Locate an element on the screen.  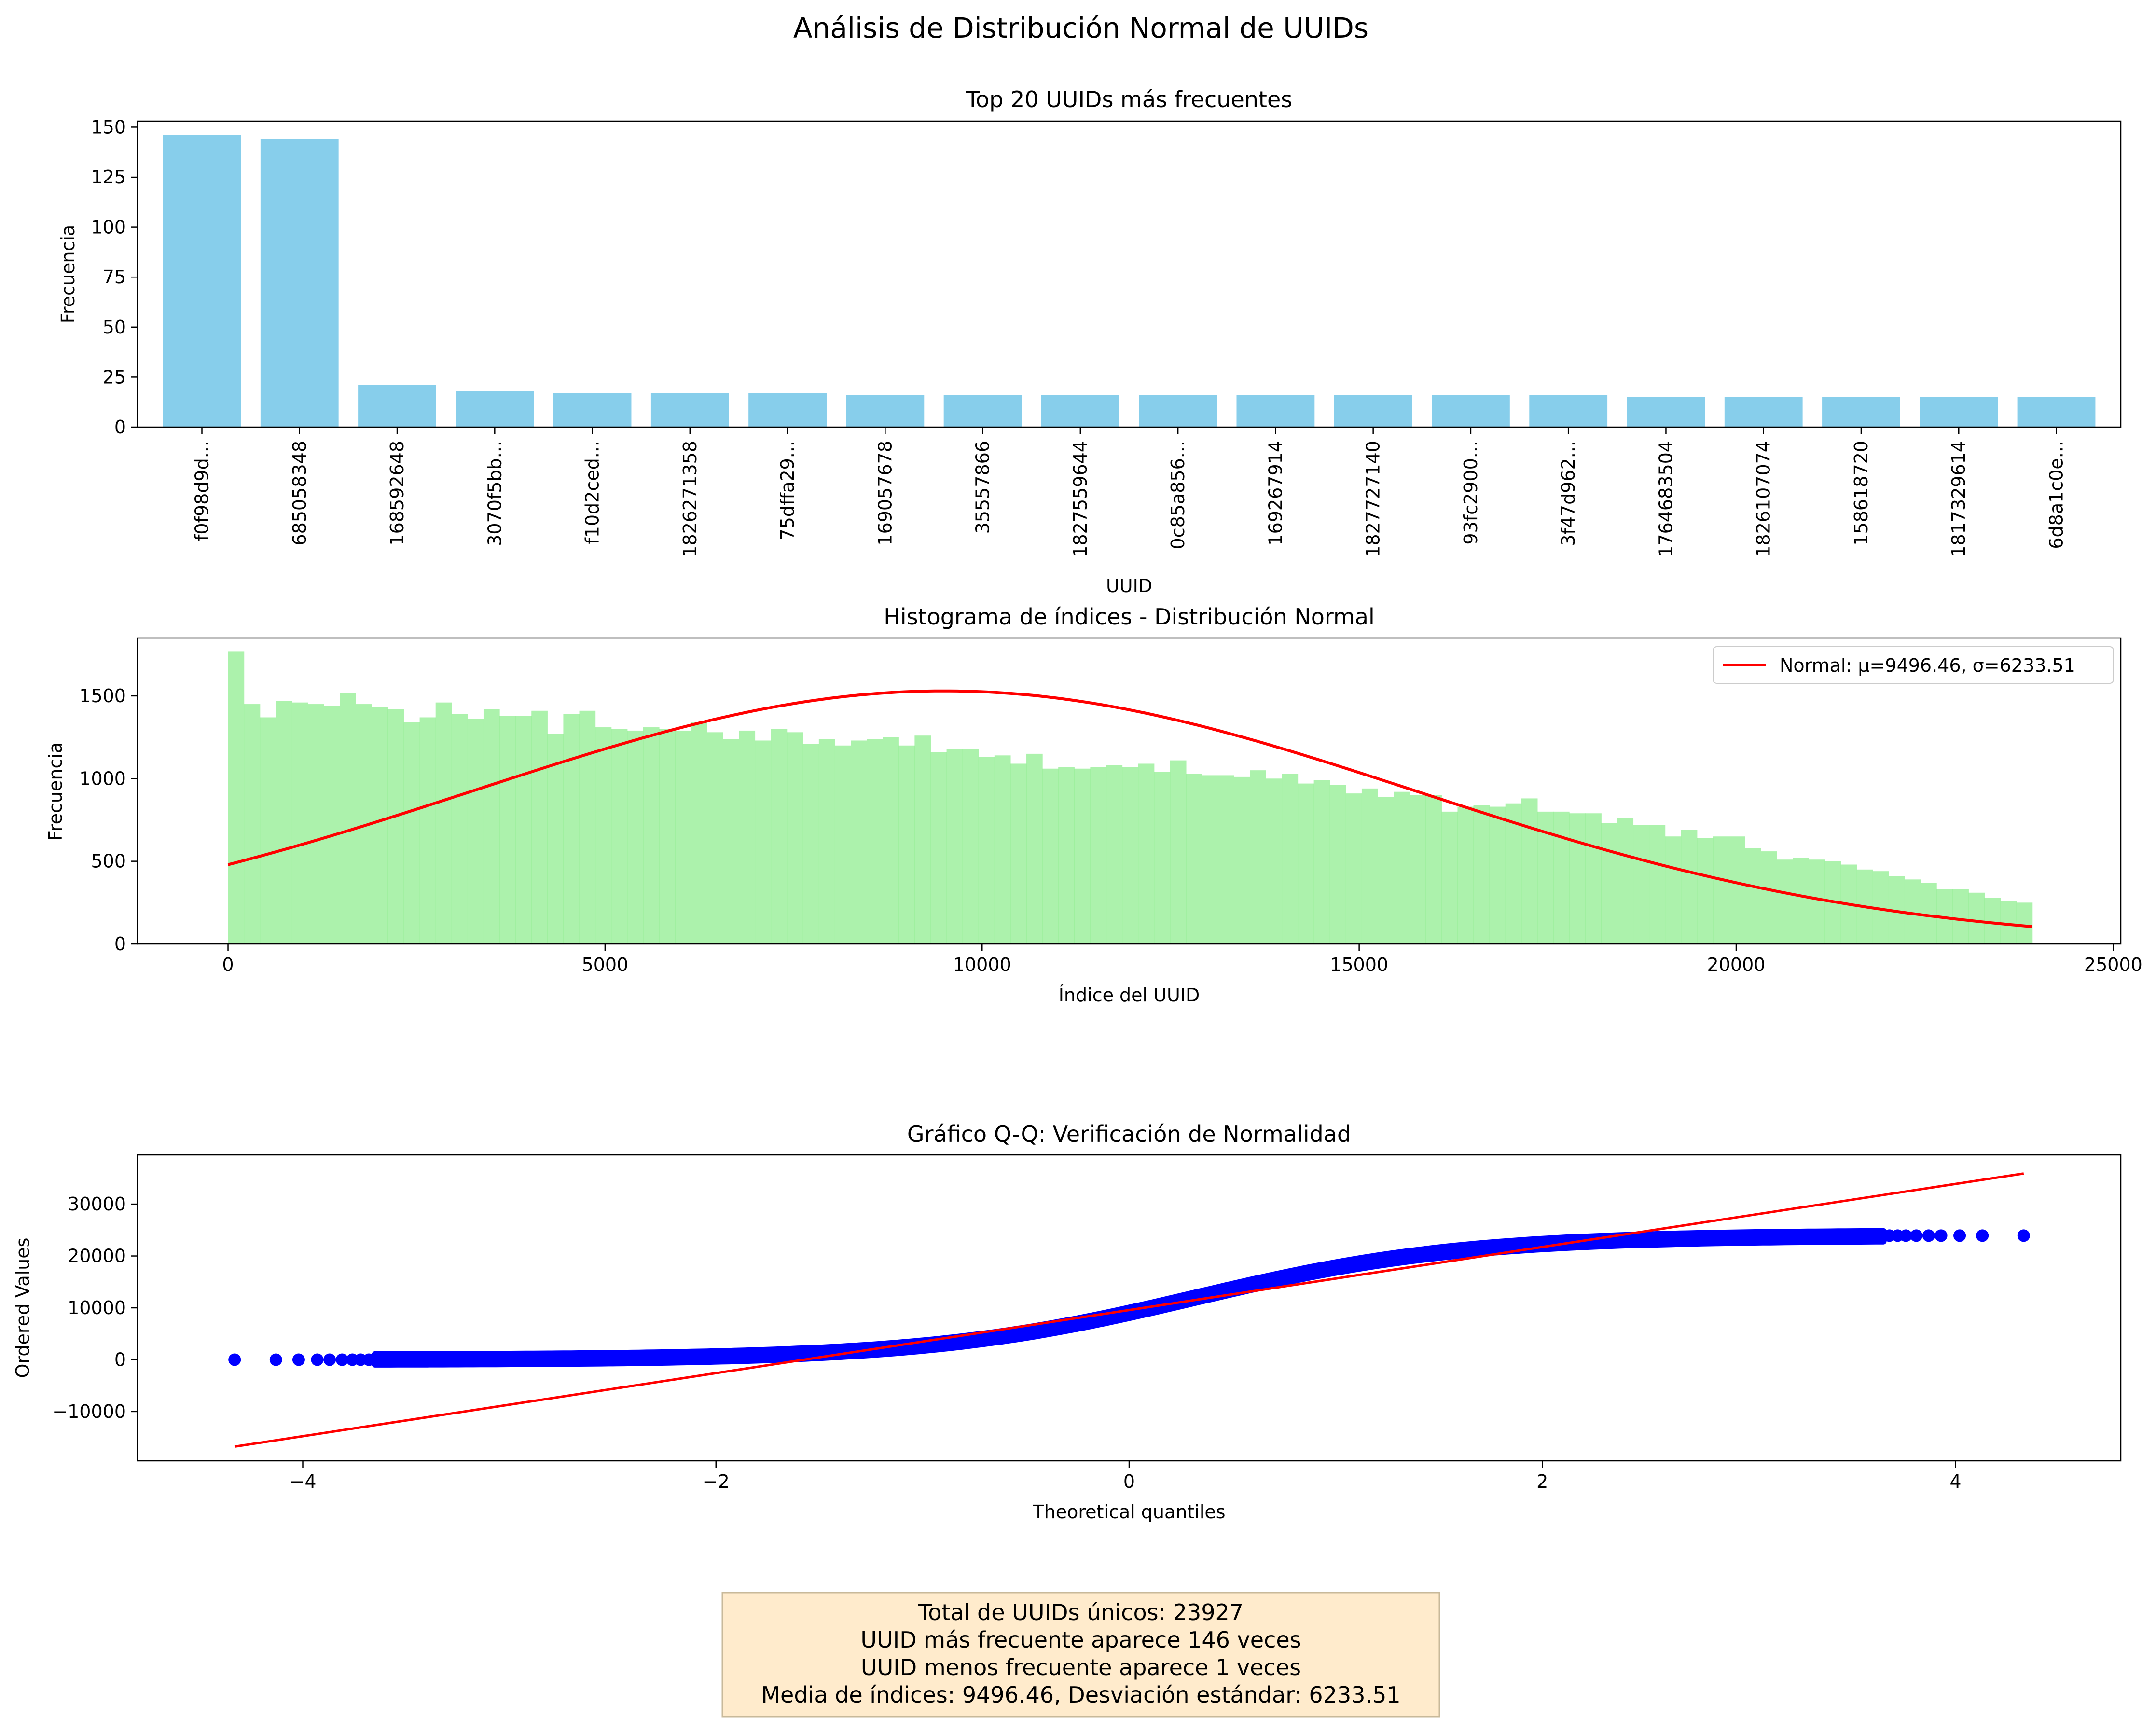
x-tick-label: 4 is located at coordinates (1955, 1482).